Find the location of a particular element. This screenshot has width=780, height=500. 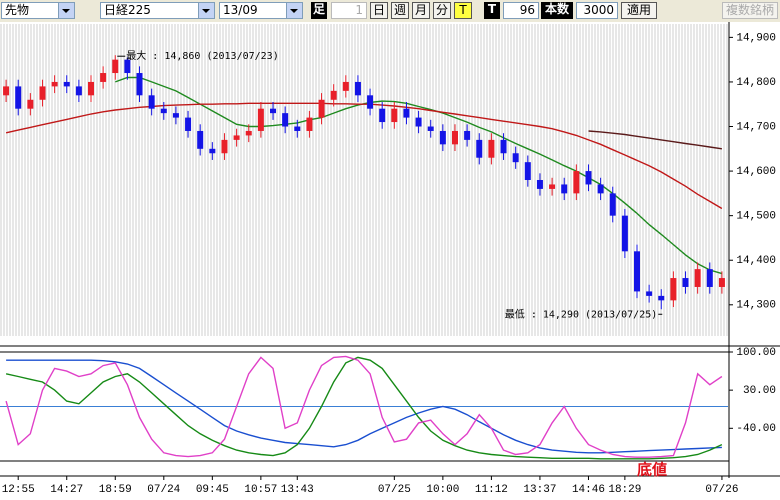

y-tick-label: 14,500 is located at coordinates (756, 217).